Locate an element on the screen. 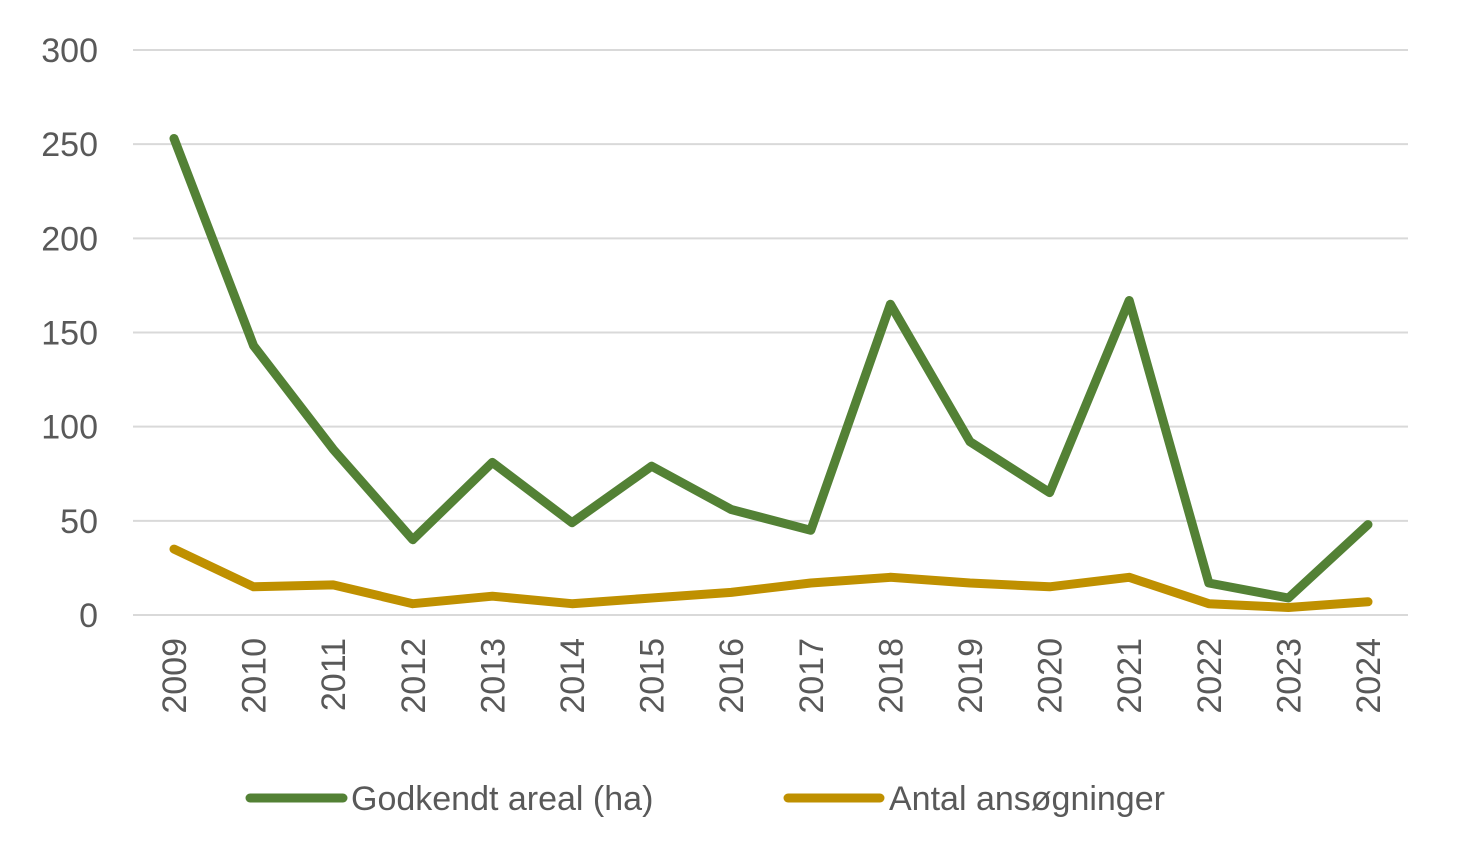 The height and width of the screenshot is (863, 1458). y-tick-label: 0 is located at coordinates (88, 616).